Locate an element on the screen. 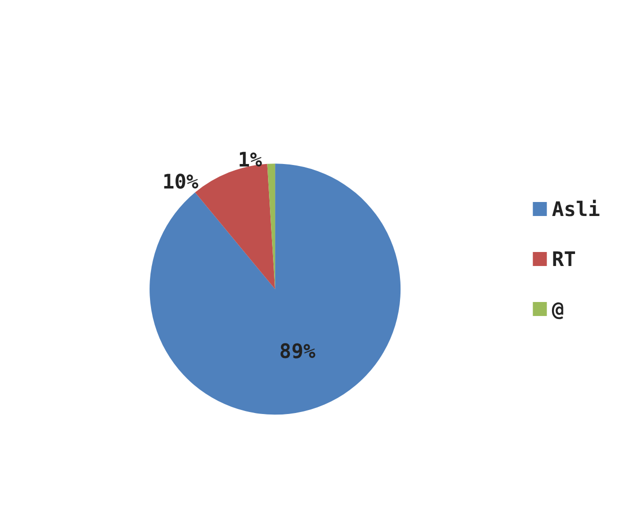 This screenshot has width=623, height=518. data-label: 1% is located at coordinates (250, 160).